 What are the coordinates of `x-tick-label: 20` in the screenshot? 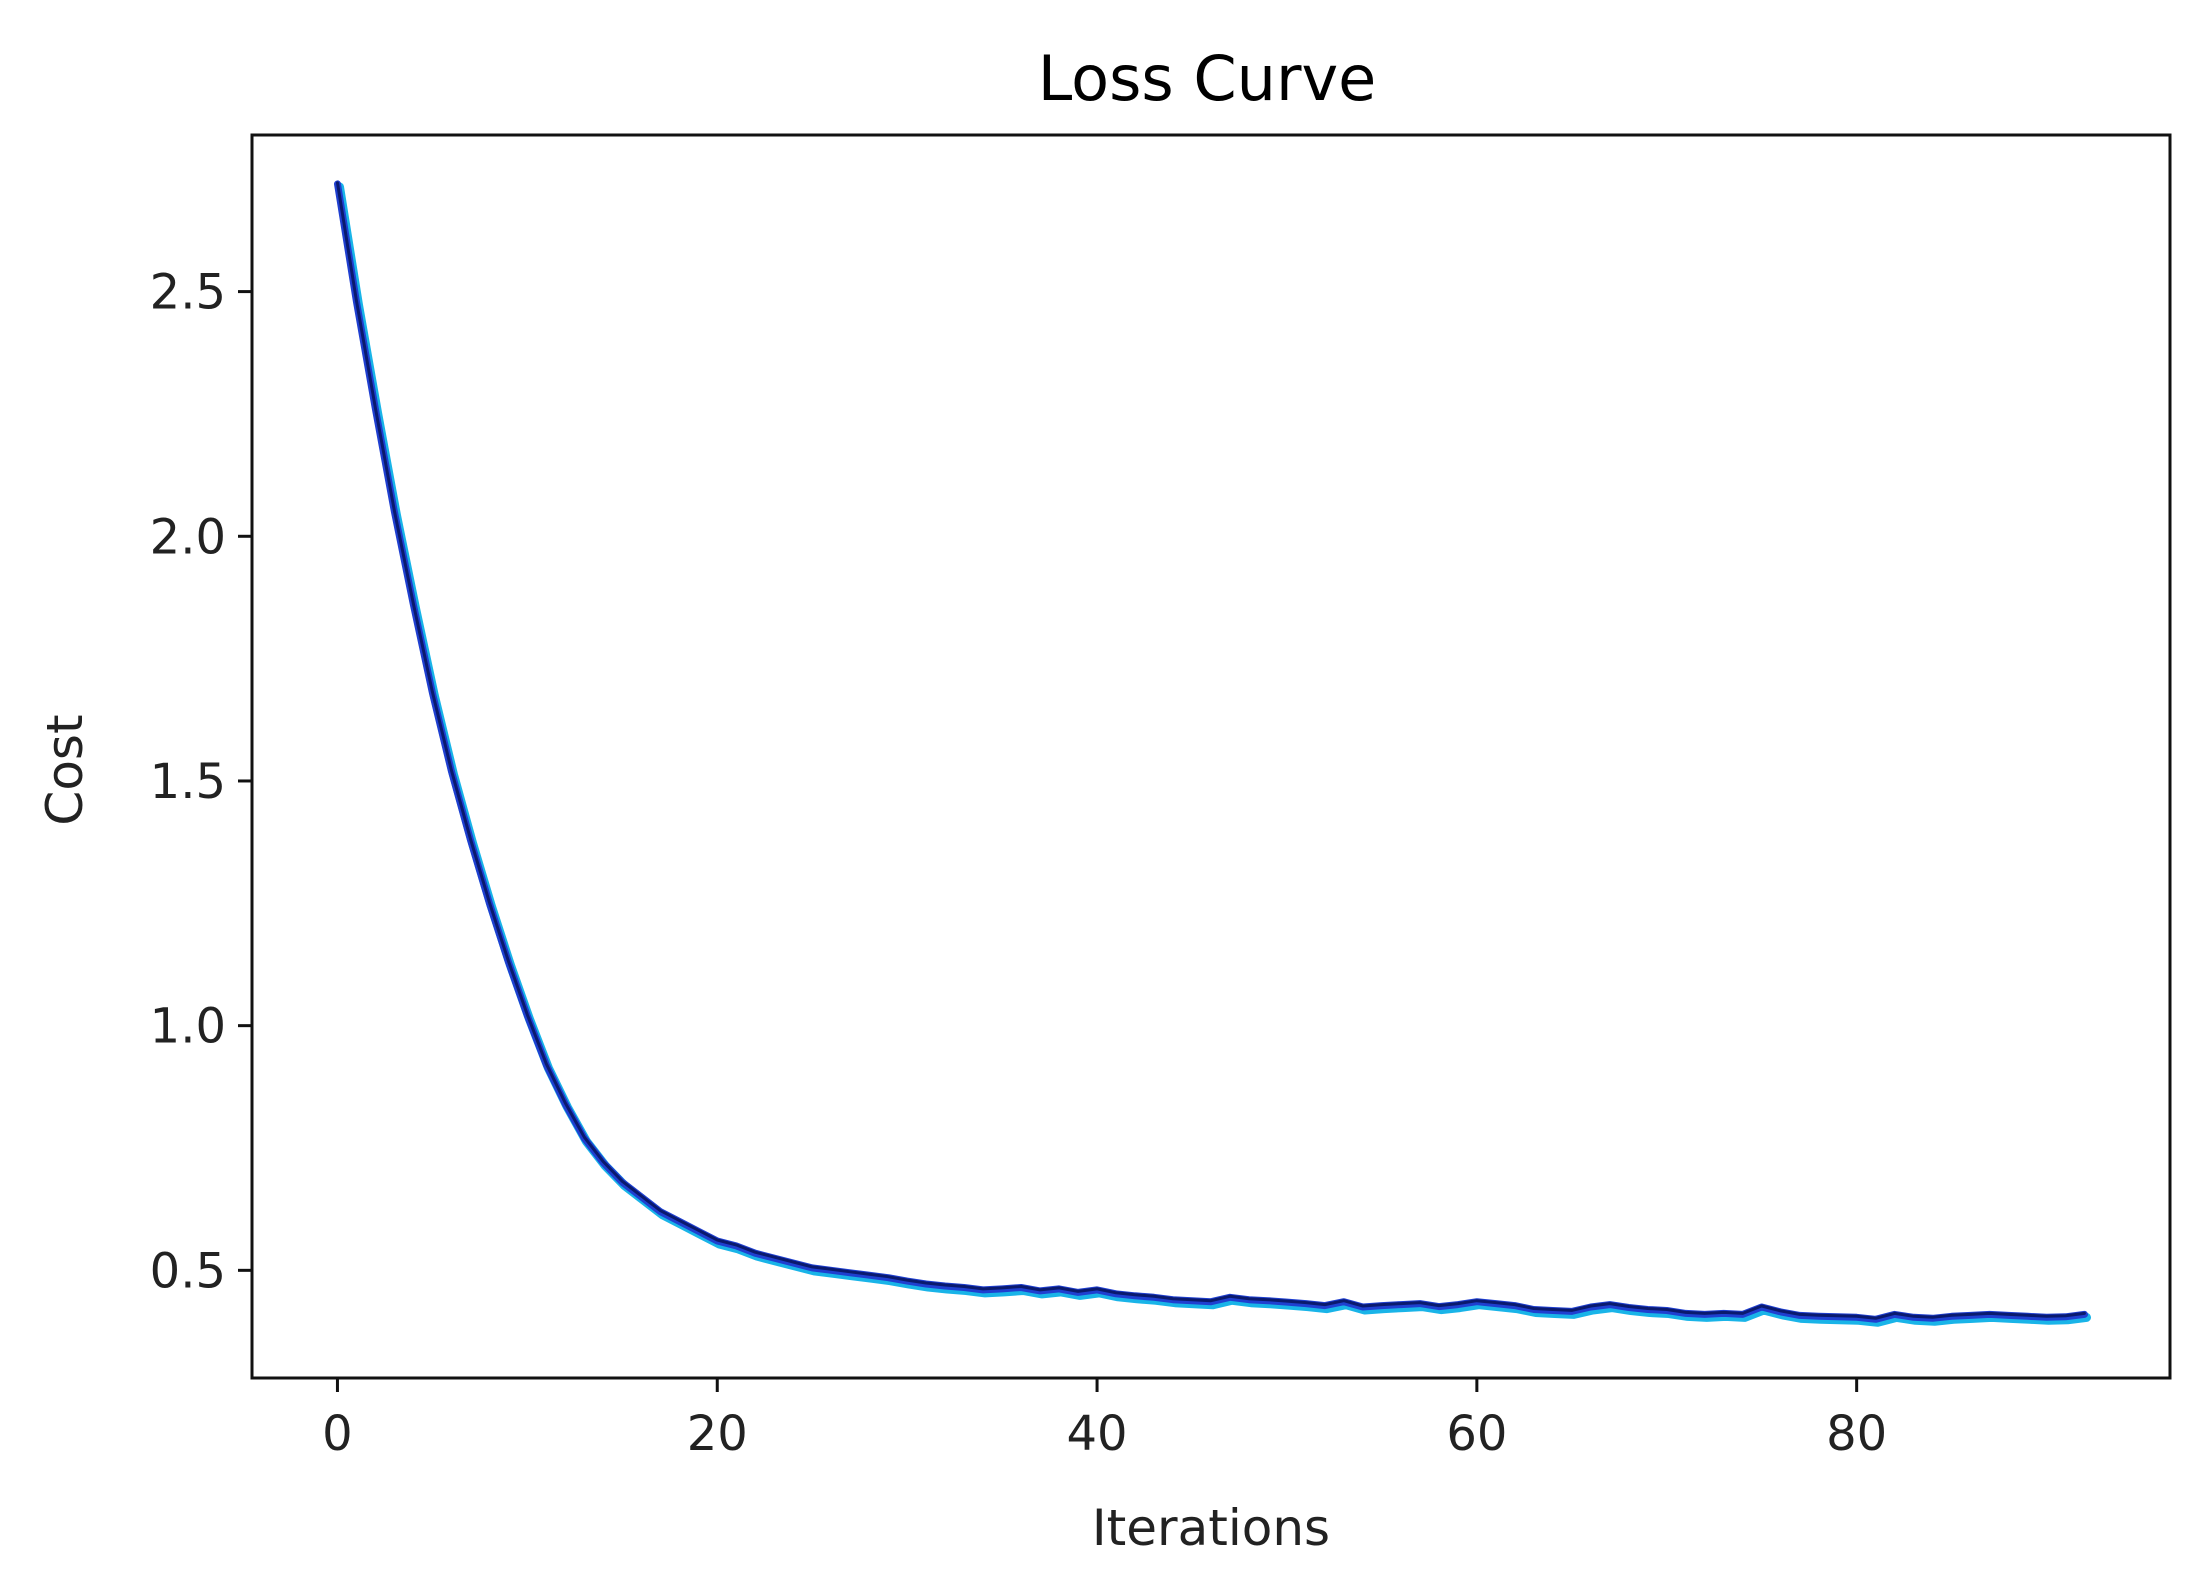 It's located at (717, 1434).